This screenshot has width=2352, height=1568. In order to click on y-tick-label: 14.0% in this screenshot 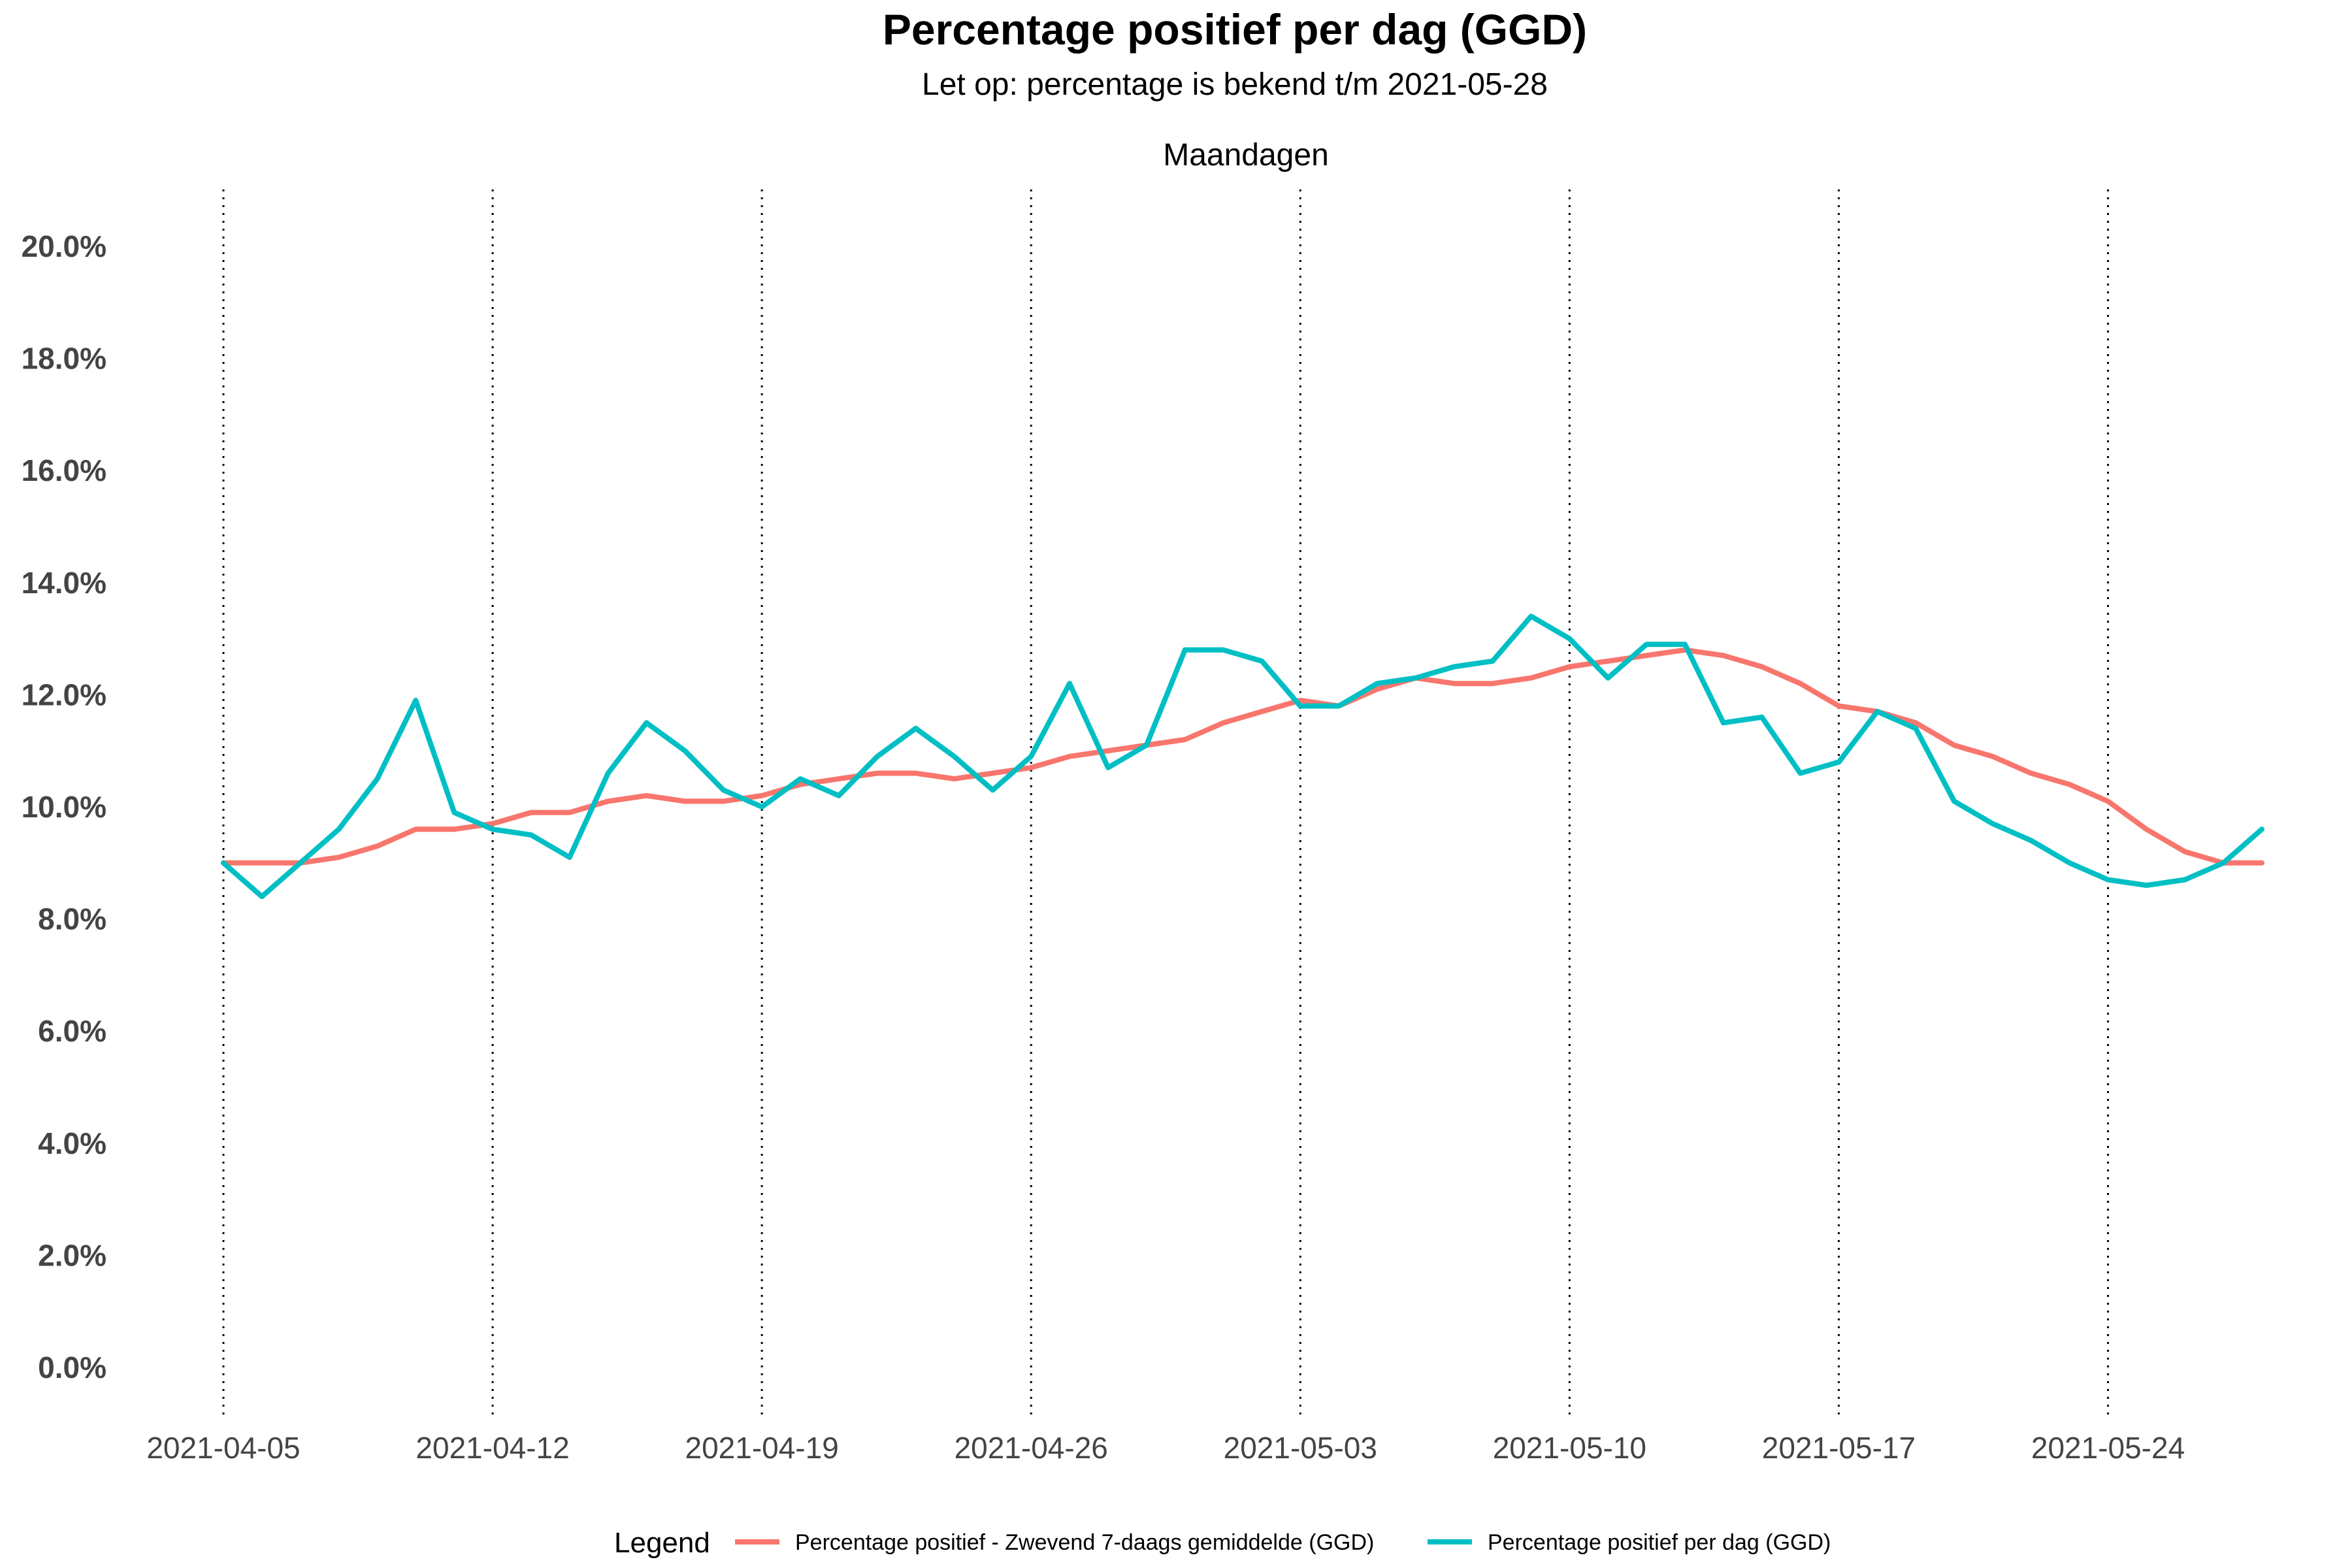, I will do `click(64, 583)`.